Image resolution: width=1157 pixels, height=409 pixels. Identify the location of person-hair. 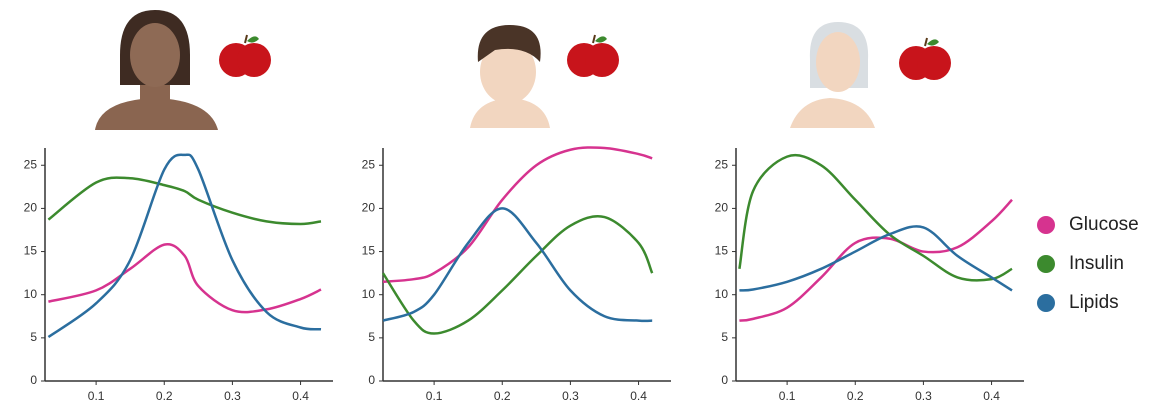
(509, 43).